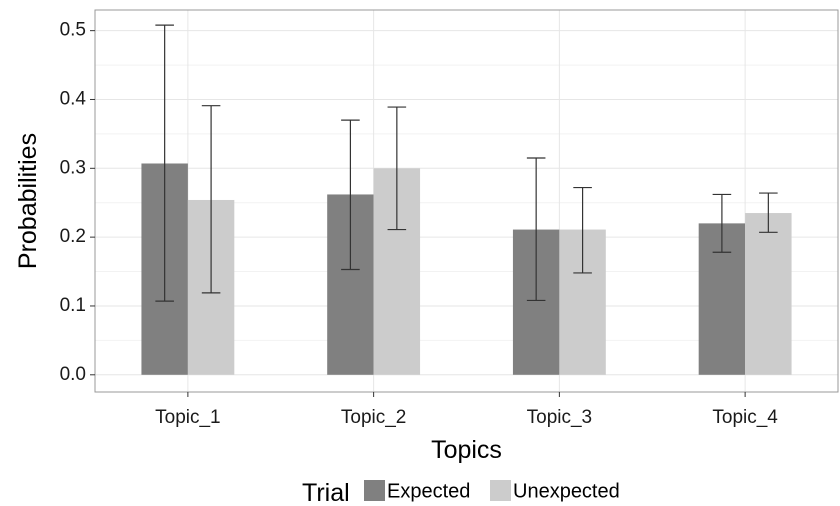 Image resolution: width=840 pixels, height=506 pixels. What do you see at coordinates (560, 417) in the screenshot?
I see `x-tick-label: Topic_3` at bounding box center [560, 417].